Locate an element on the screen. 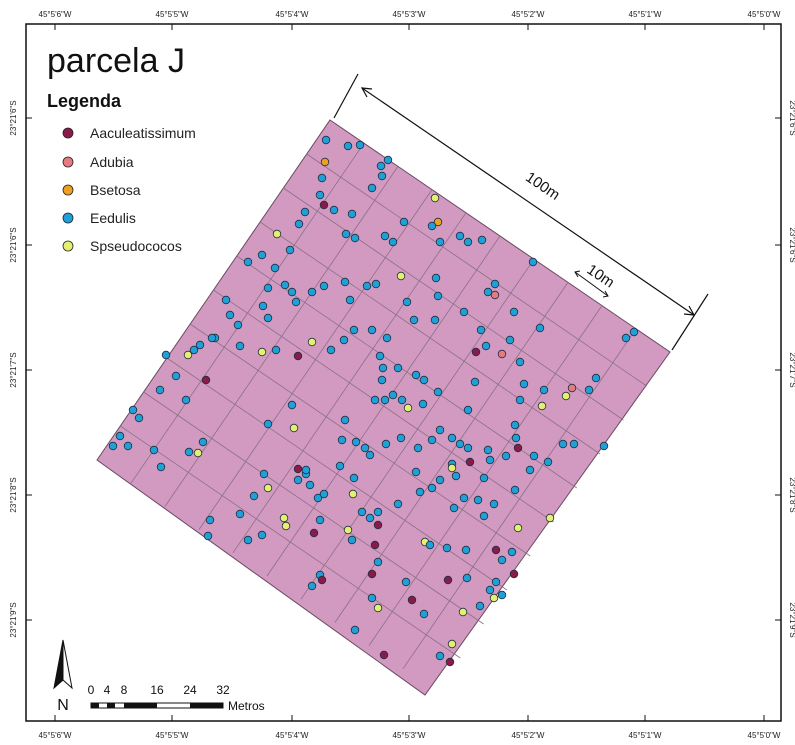  lat-label-right: 23°21'7"S is located at coordinates (791, 369).